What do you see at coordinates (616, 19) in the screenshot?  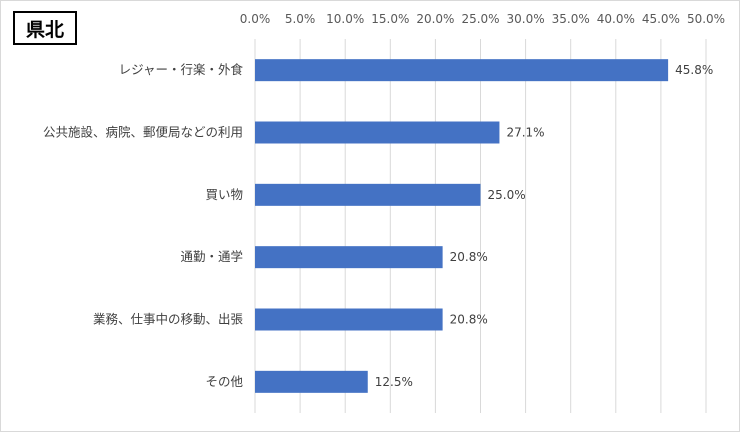 I see `x-tick-label: 40.0%` at bounding box center [616, 19].